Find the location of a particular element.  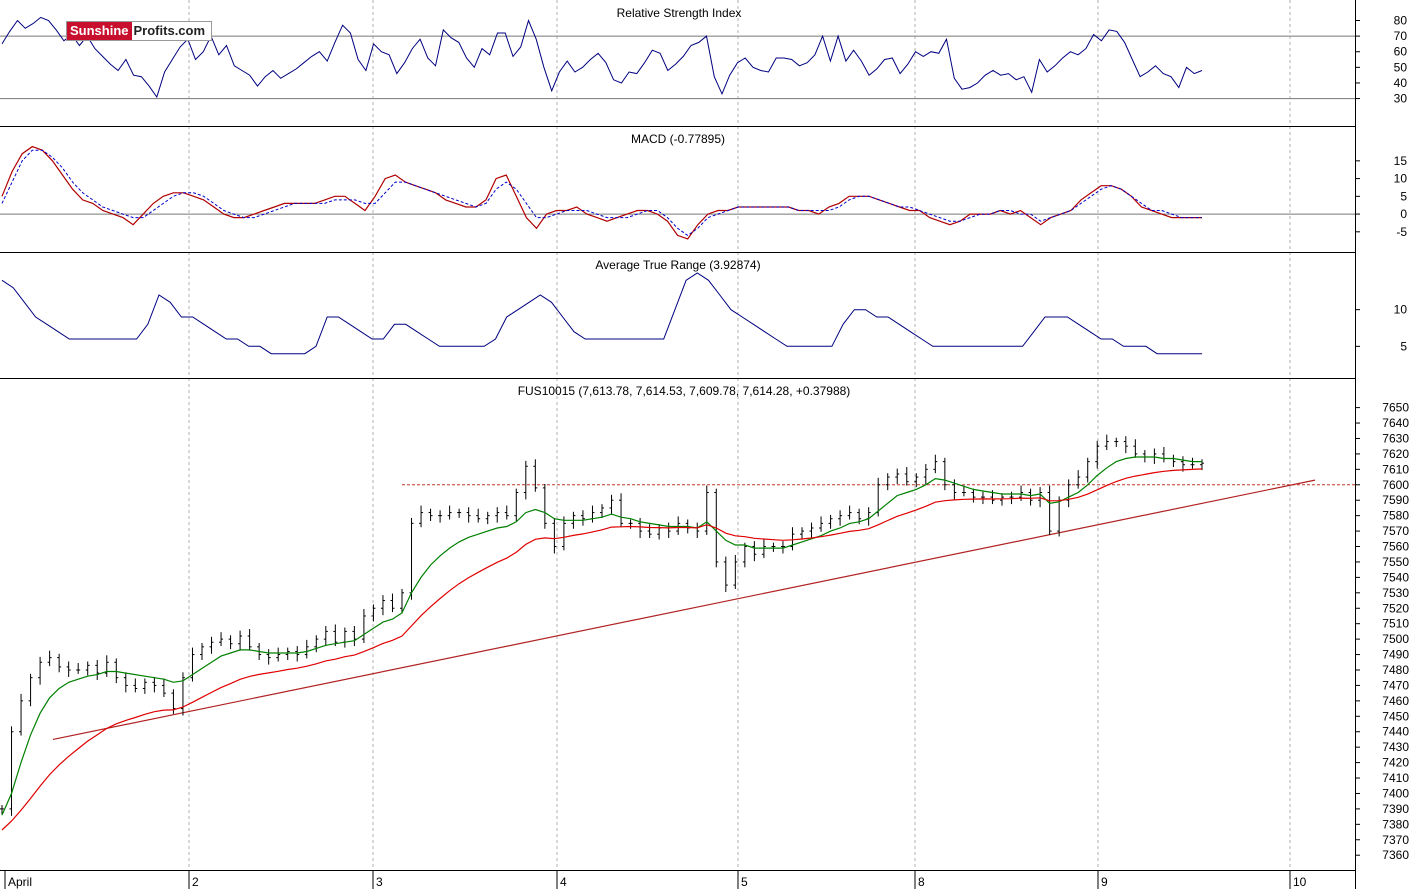

rsi-series-line is located at coordinates (602, 57).